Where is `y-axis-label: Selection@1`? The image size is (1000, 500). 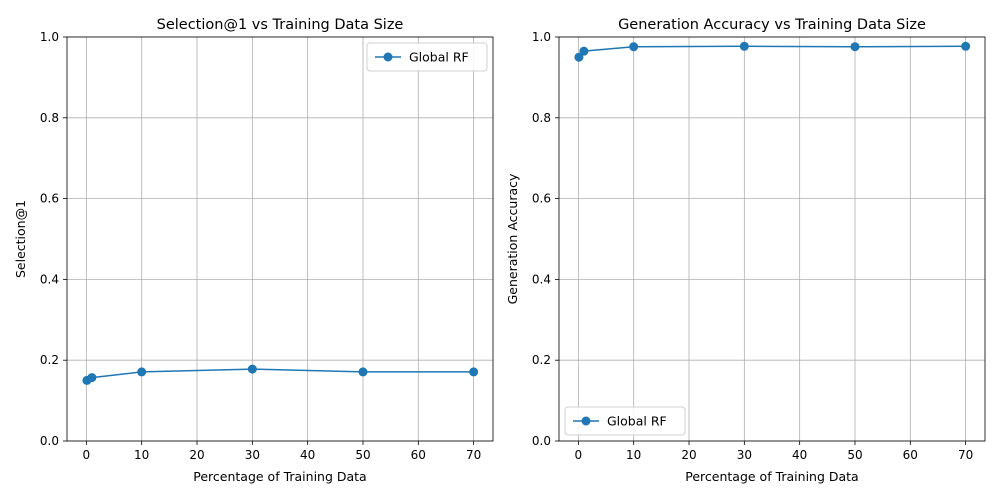
y-axis-label: Selection@1 is located at coordinates (20, 239).